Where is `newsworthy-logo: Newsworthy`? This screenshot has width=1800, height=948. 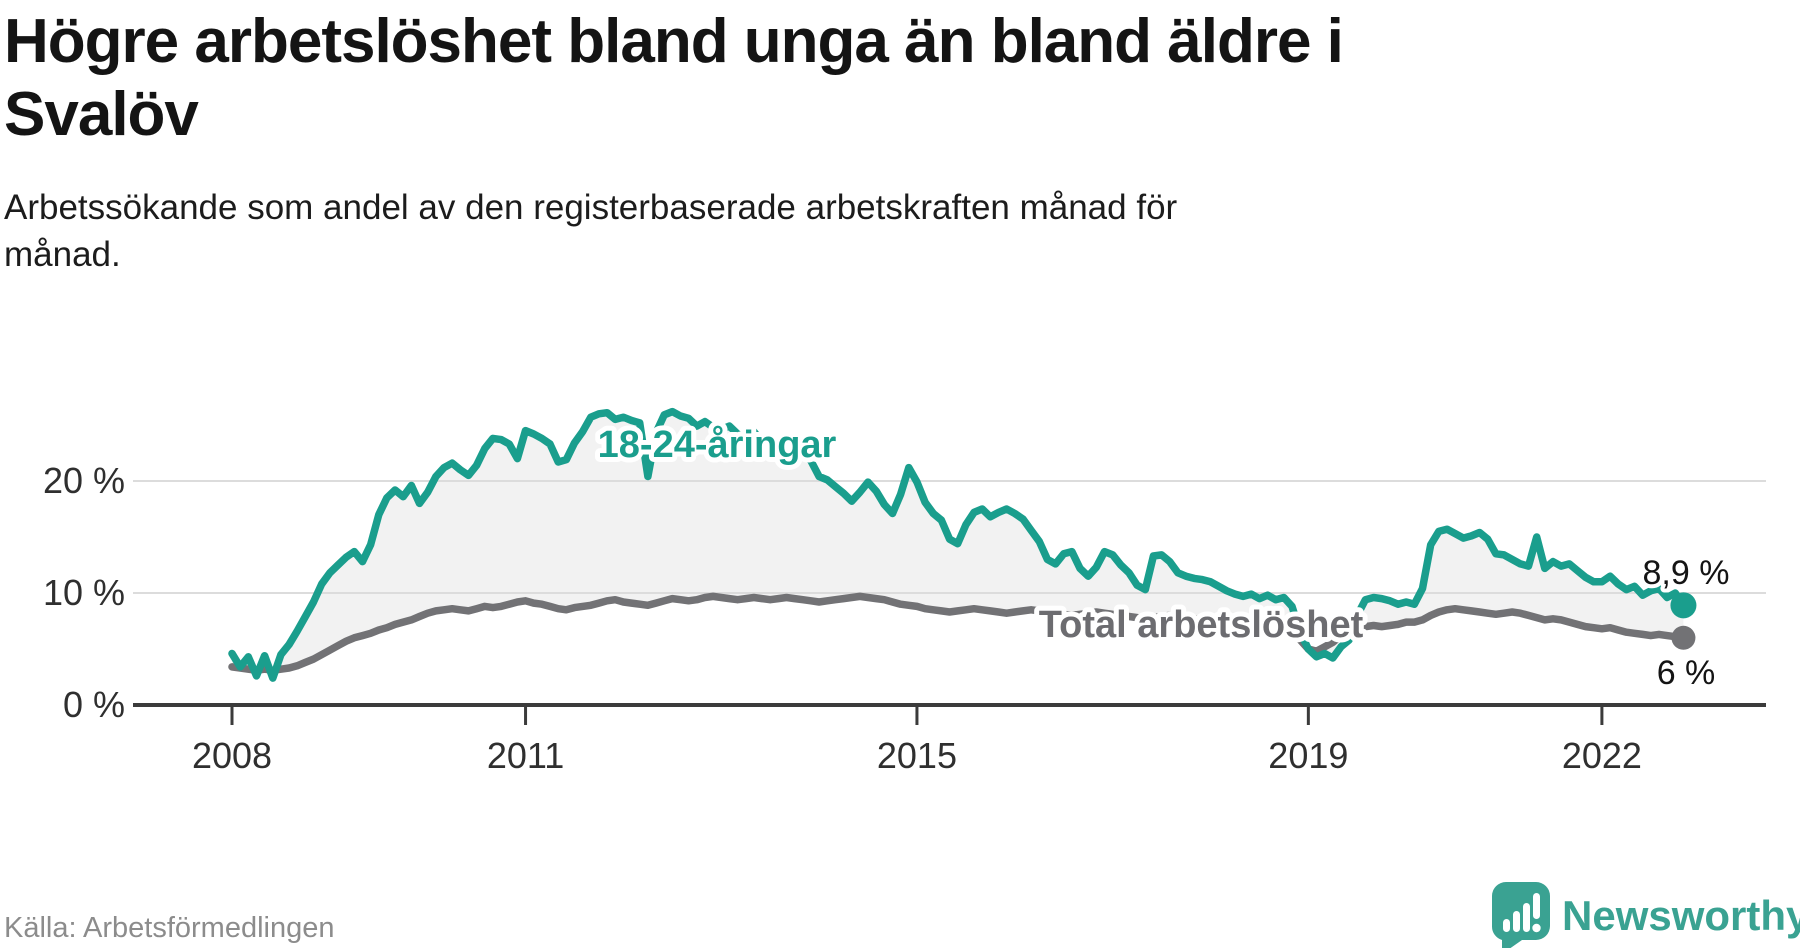
newsworthy-logo: Newsworthy is located at coordinates (1645, 915).